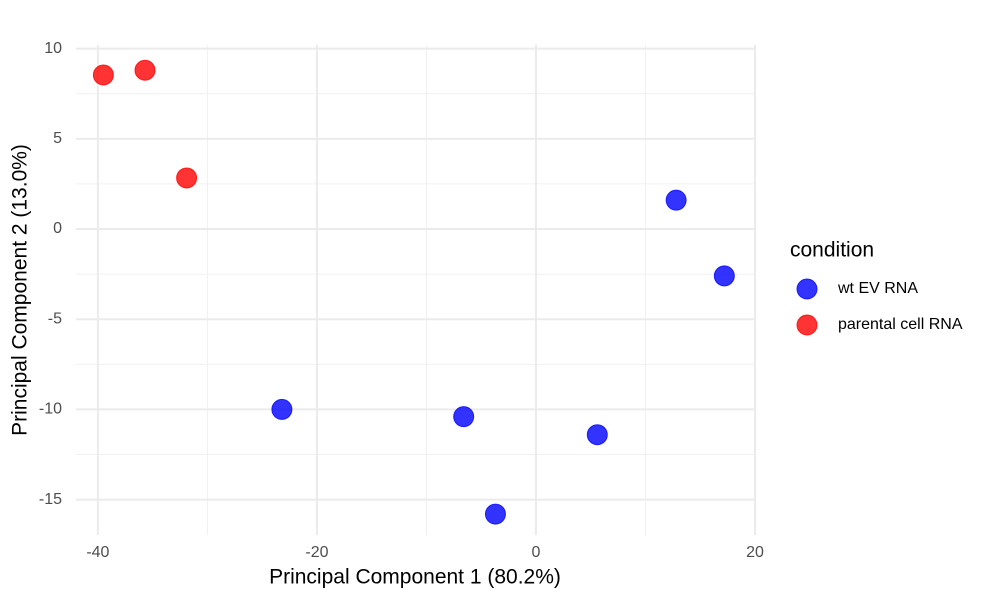  I want to click on y-tick-label: 5, so click(57, 138).